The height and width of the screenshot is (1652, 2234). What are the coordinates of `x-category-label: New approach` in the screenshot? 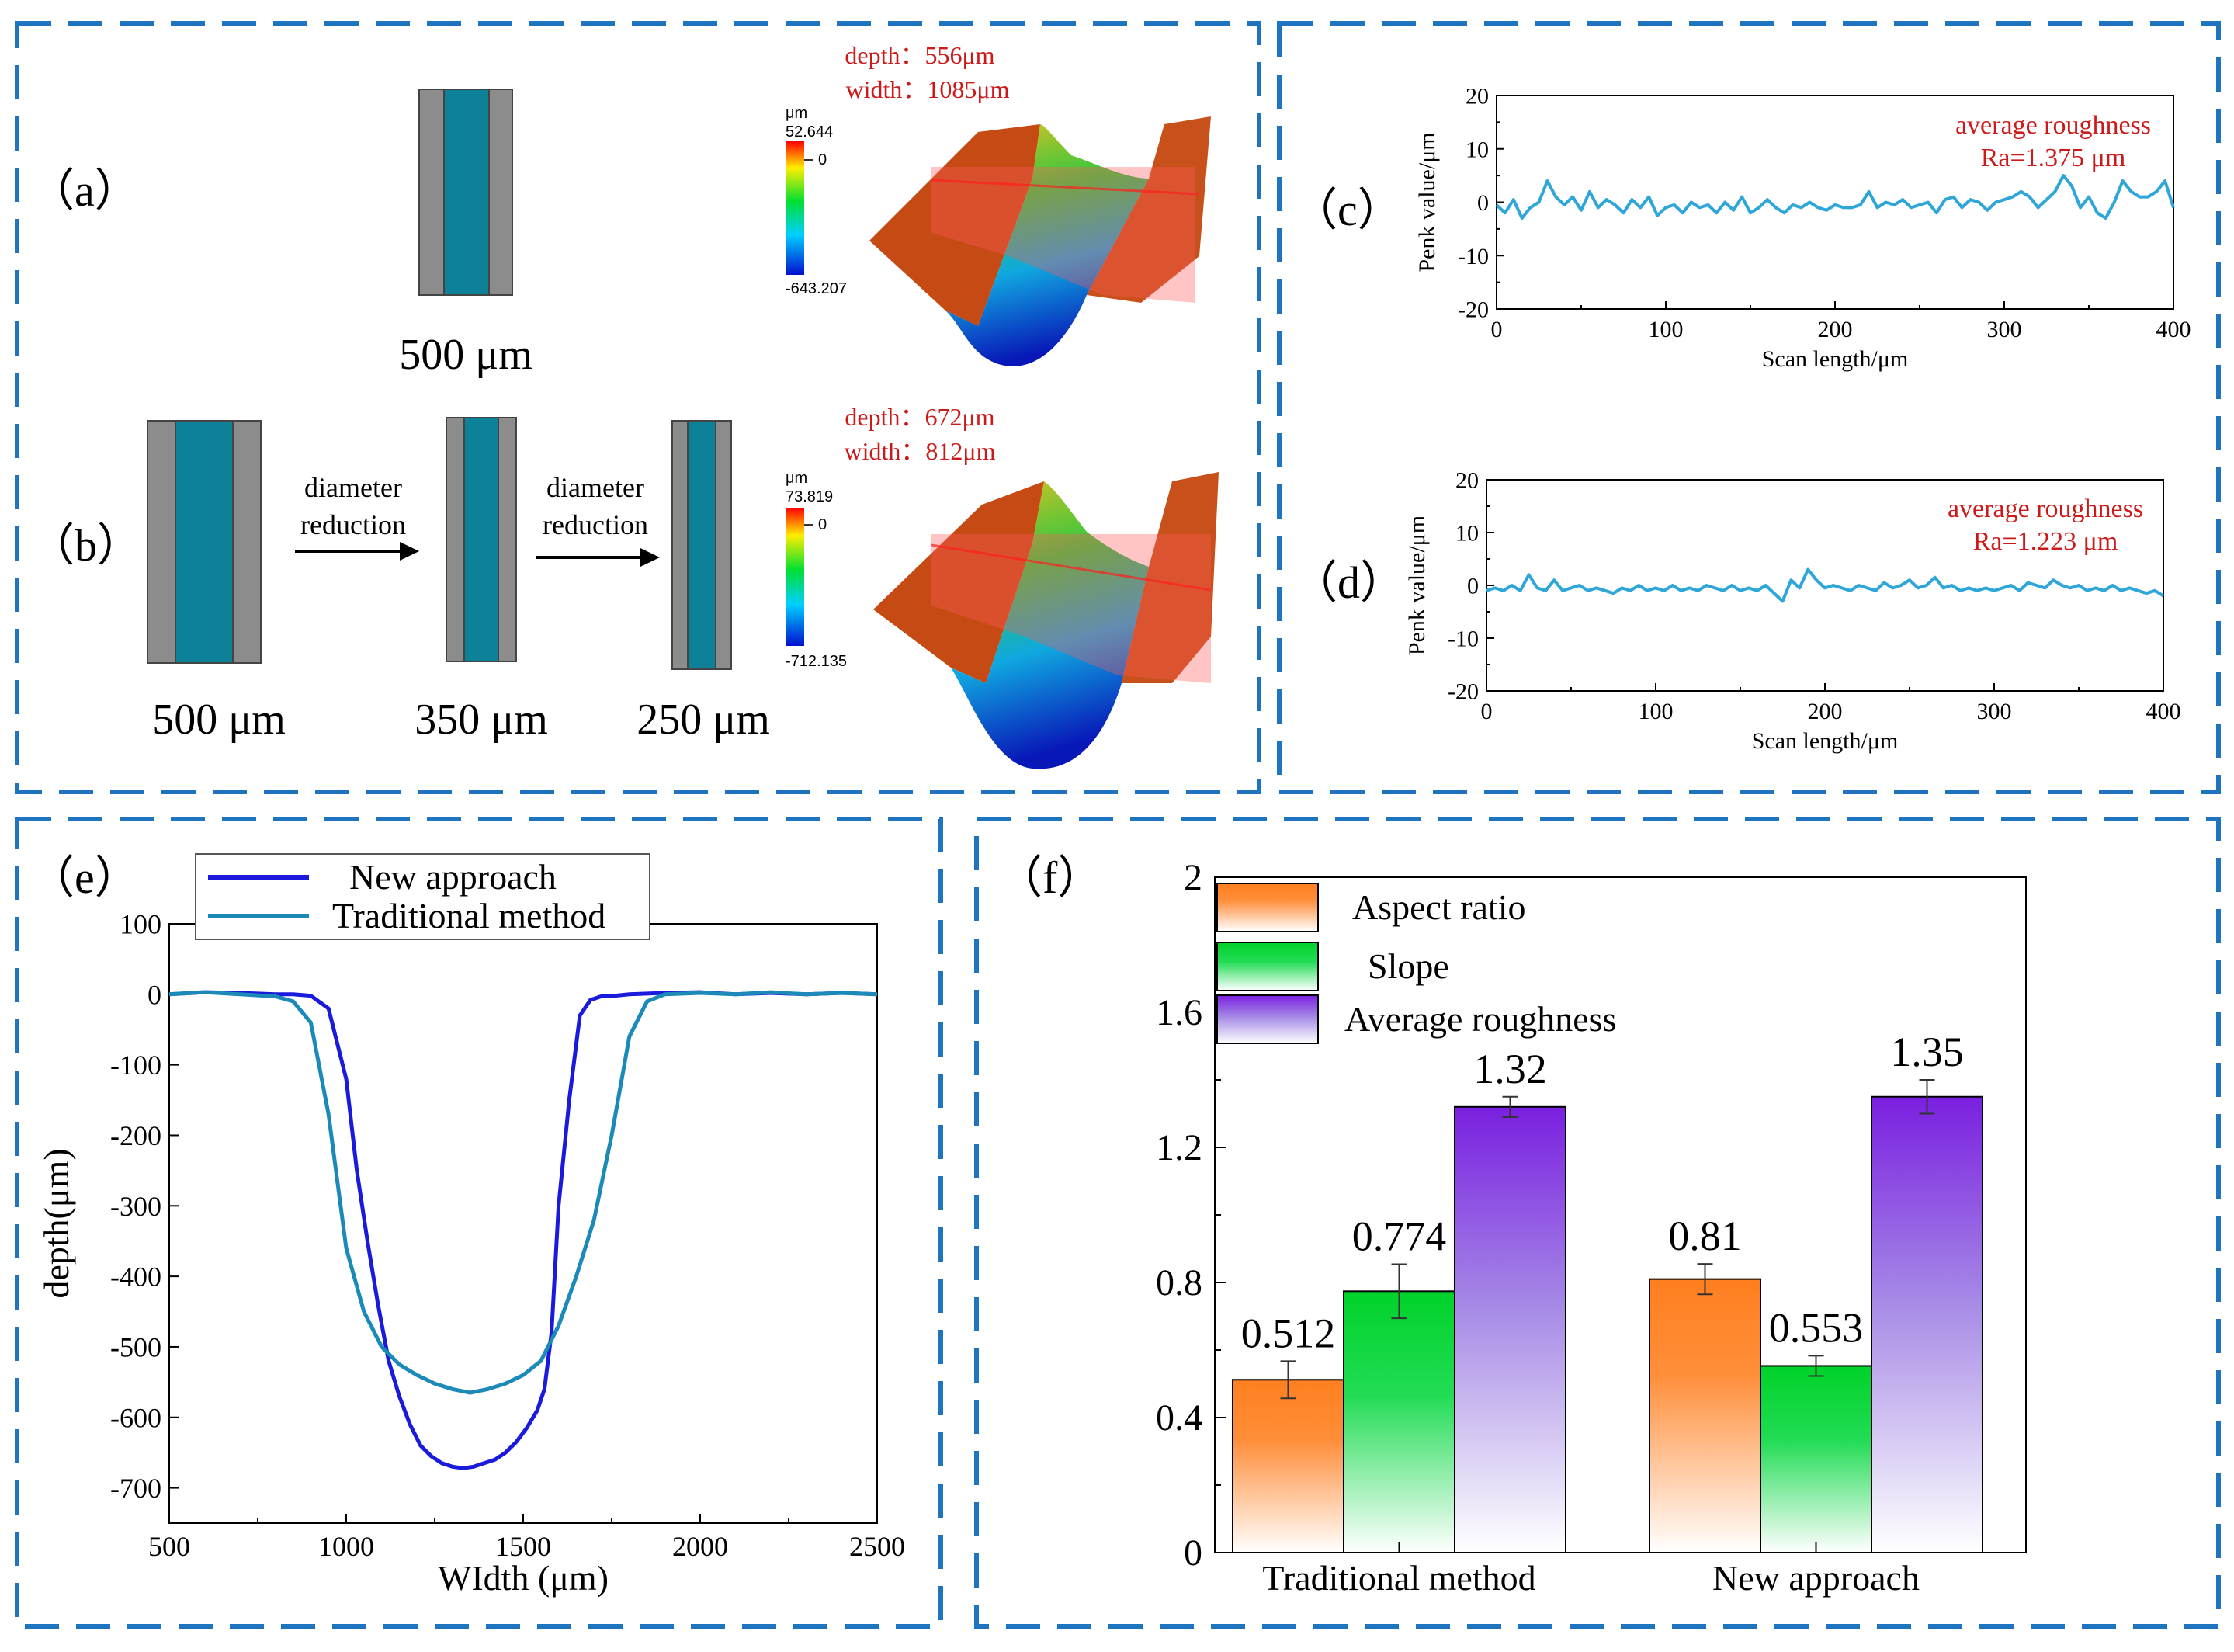 It's located at (1816, 1578).